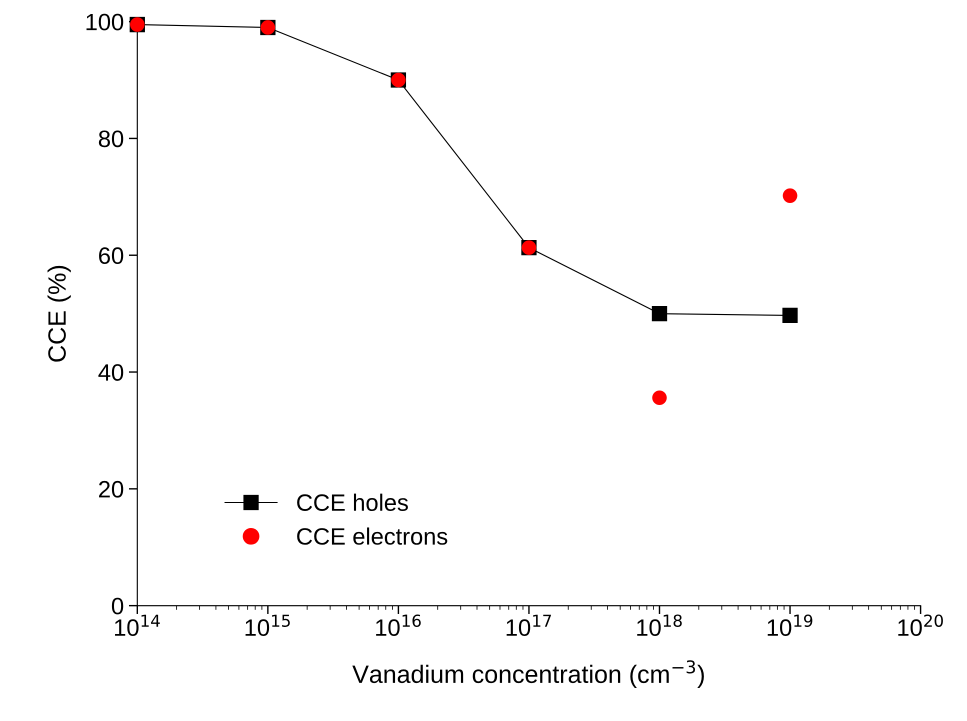 The image size is (967, 721). Describe the element at coordinates (111, 372) in the screenshot. I see `y-tick-label: 40` at that location.